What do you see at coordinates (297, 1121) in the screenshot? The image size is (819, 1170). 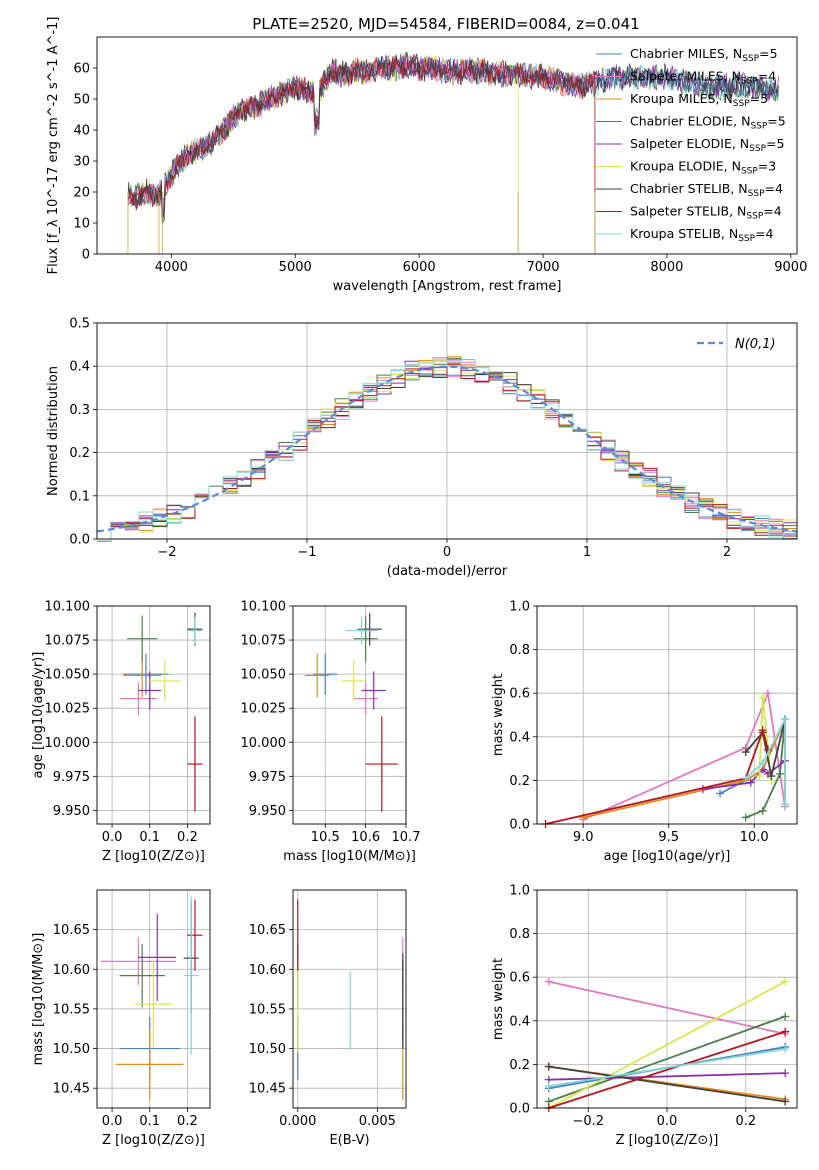 I see `x-tick-label: 0.000` at bounding box center [297, 1121].